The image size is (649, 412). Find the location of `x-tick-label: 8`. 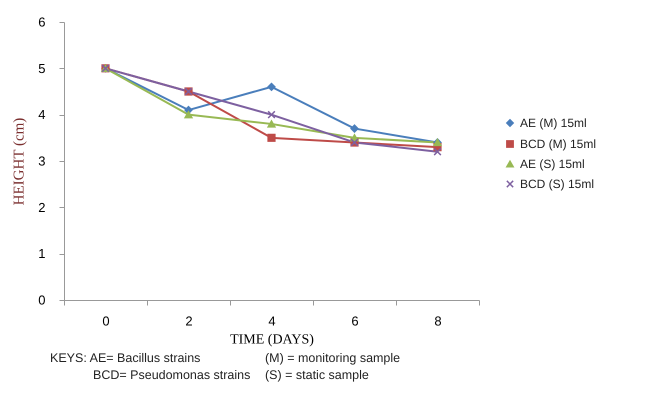

x-tick-label: 8 is located at coordinates (438, 321).